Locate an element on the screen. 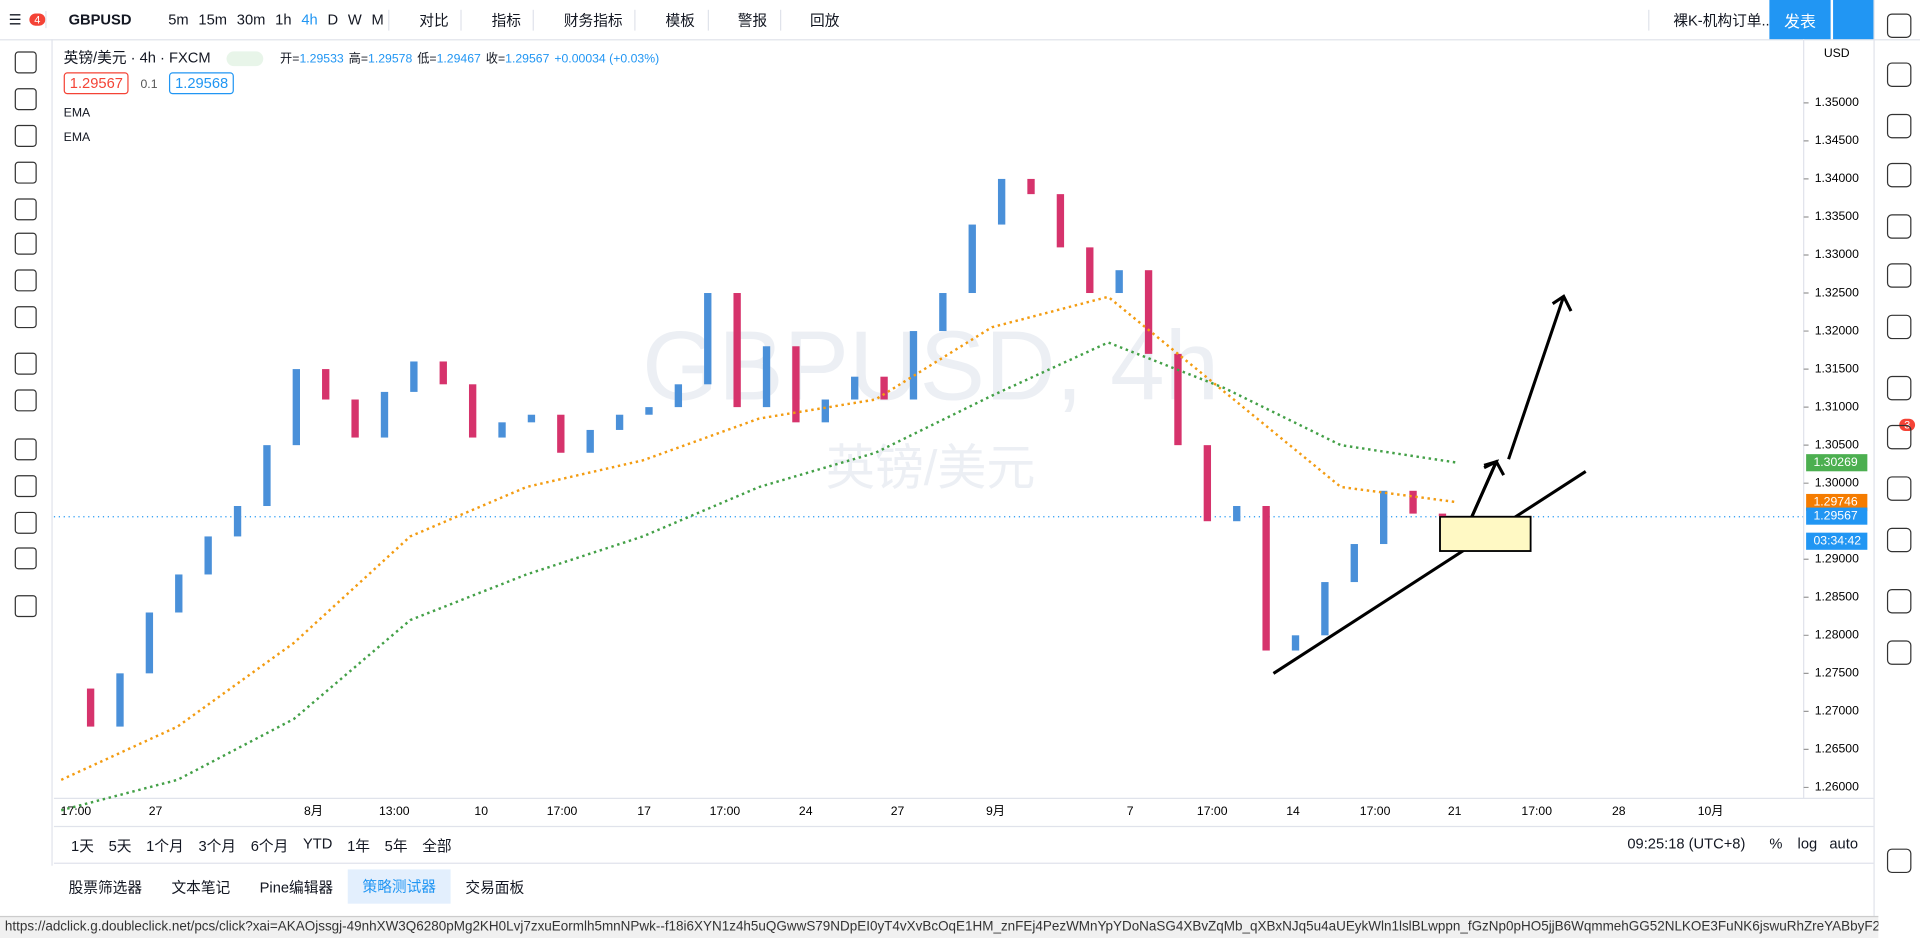  range-button: 5年 is located at coordinates (396, 846).